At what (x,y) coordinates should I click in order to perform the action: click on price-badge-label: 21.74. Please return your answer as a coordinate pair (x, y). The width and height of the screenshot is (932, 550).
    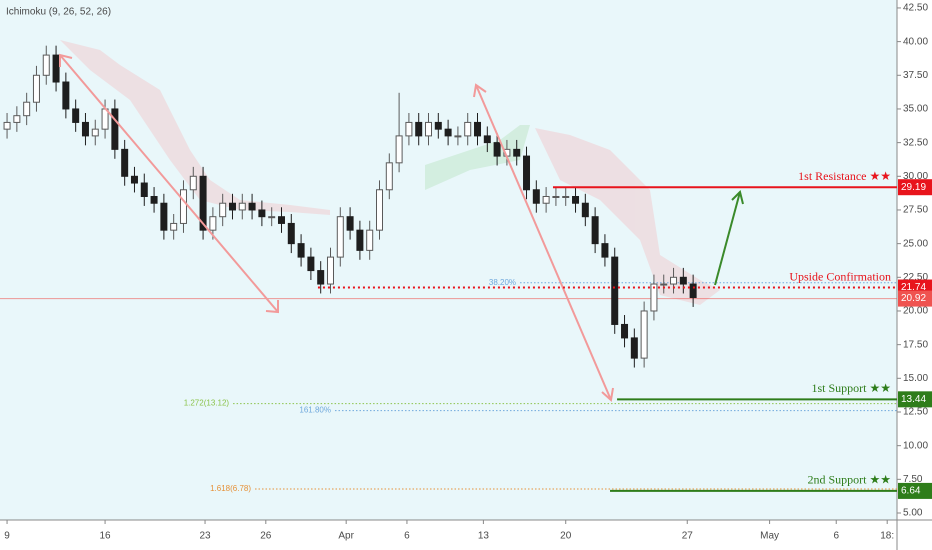
    Looking at the image, I should click on (913, 287).